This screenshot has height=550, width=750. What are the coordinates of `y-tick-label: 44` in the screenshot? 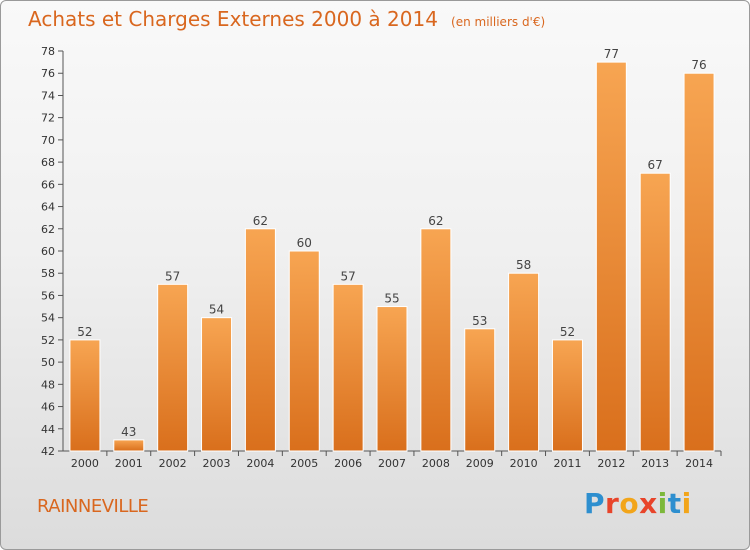 It's located at (48, 429).